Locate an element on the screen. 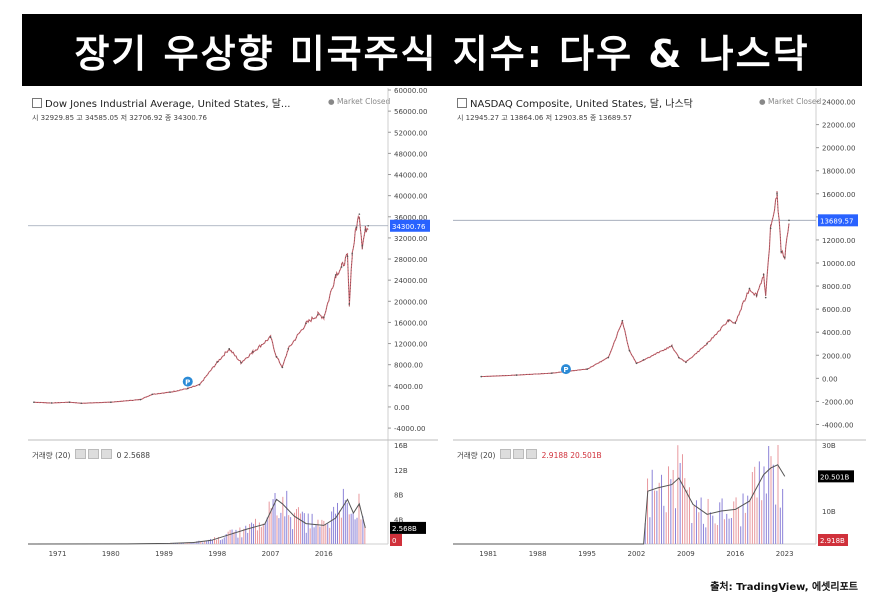 This screenshot has height=605, width=882. price-tick-label: 8000.00 is located at coordinates (408, 366).